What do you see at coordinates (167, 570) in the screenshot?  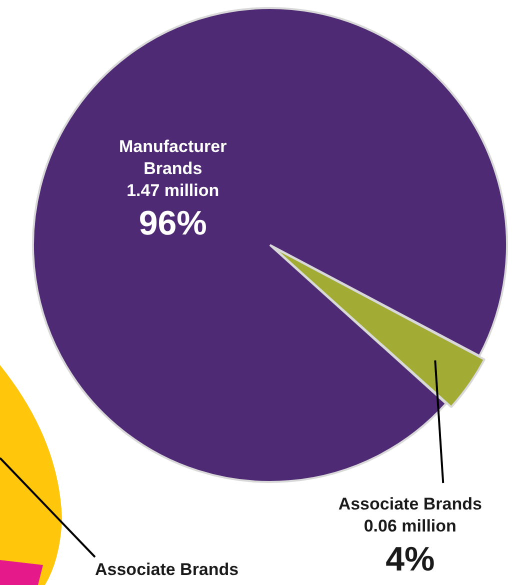 I see `text: Associate Brands` at bounding box center [167, 570].